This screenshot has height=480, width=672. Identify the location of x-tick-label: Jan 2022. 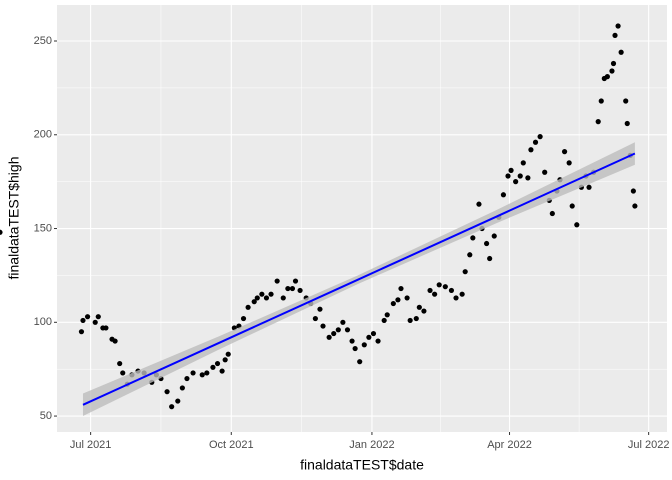
(371, 445).